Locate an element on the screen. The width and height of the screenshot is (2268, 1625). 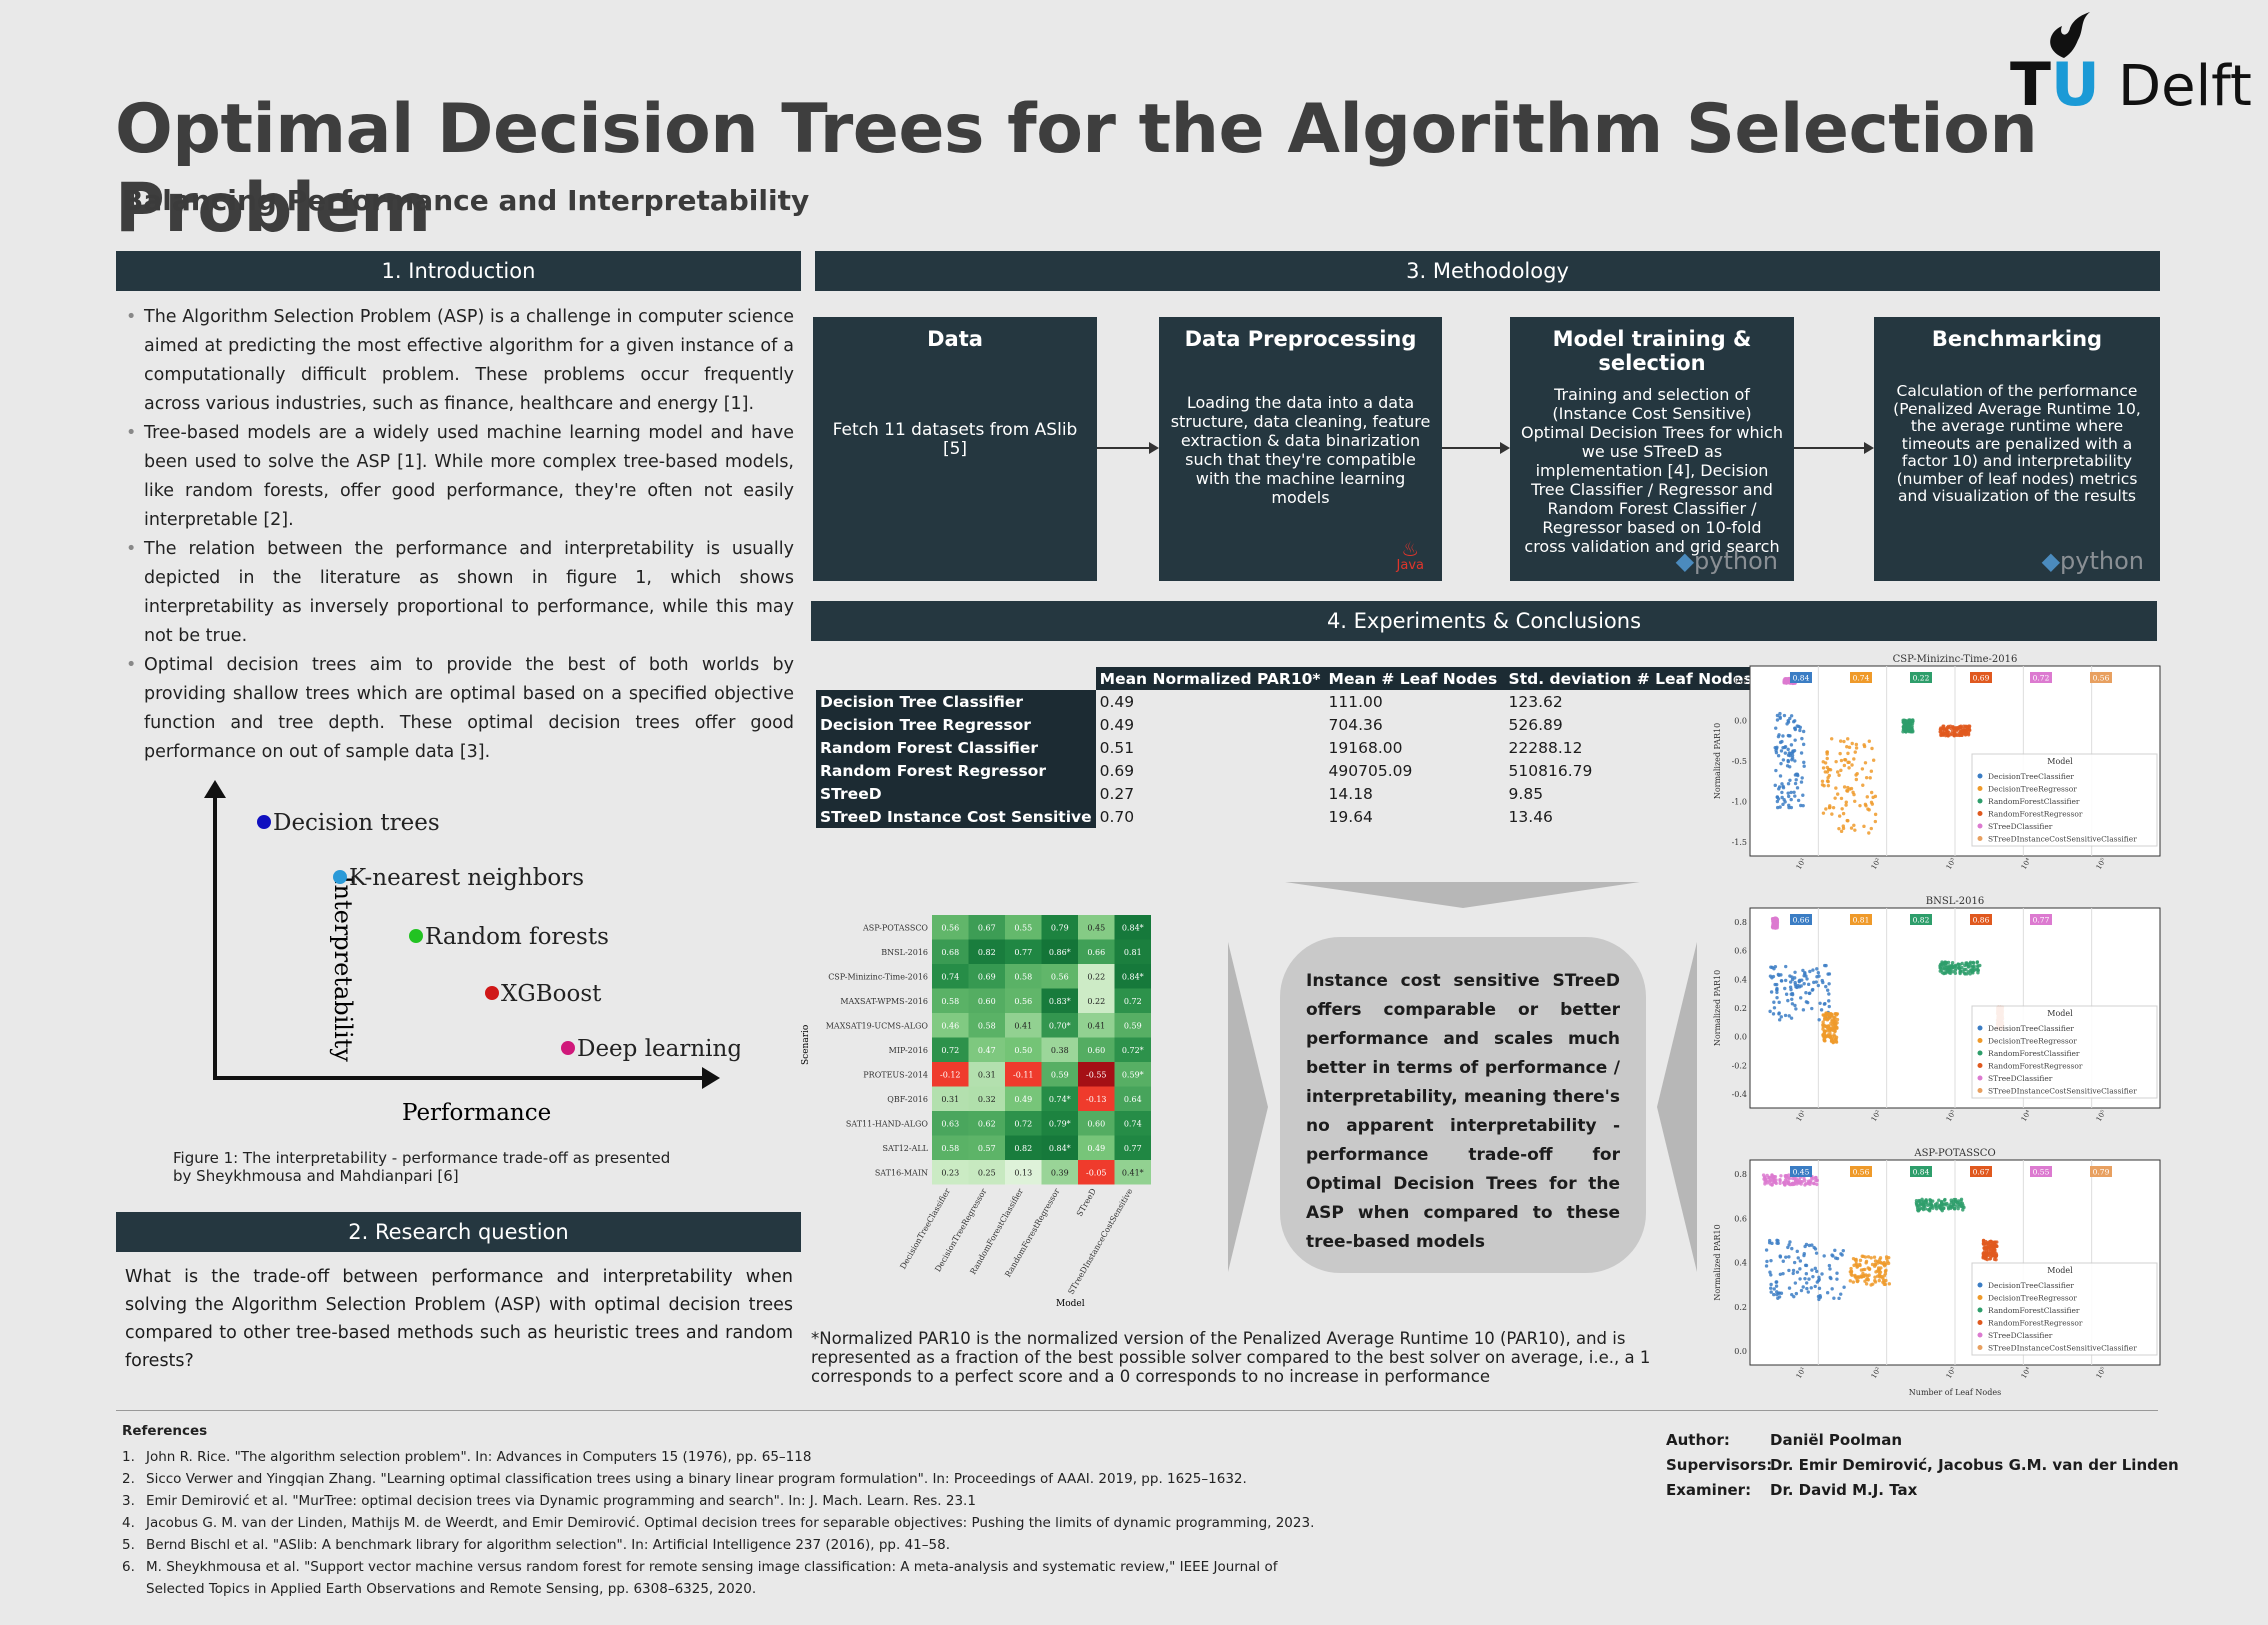
legend-item: DecisionTreeRegressor is located at coordinates (2032, 789).